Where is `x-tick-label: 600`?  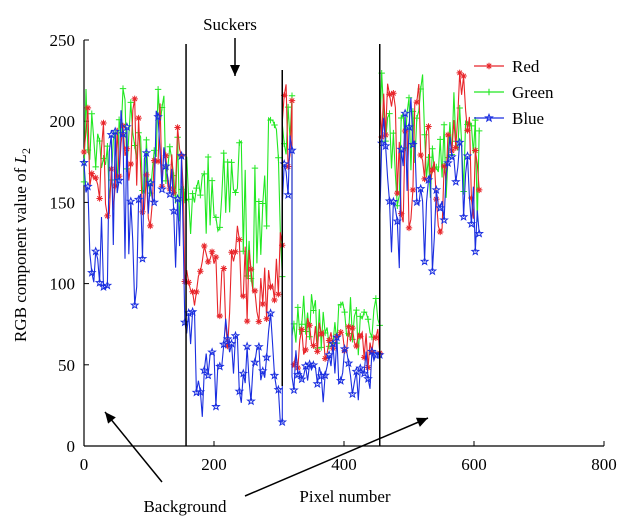
x-tick-label: 600 is located at coordinates (474, 464).